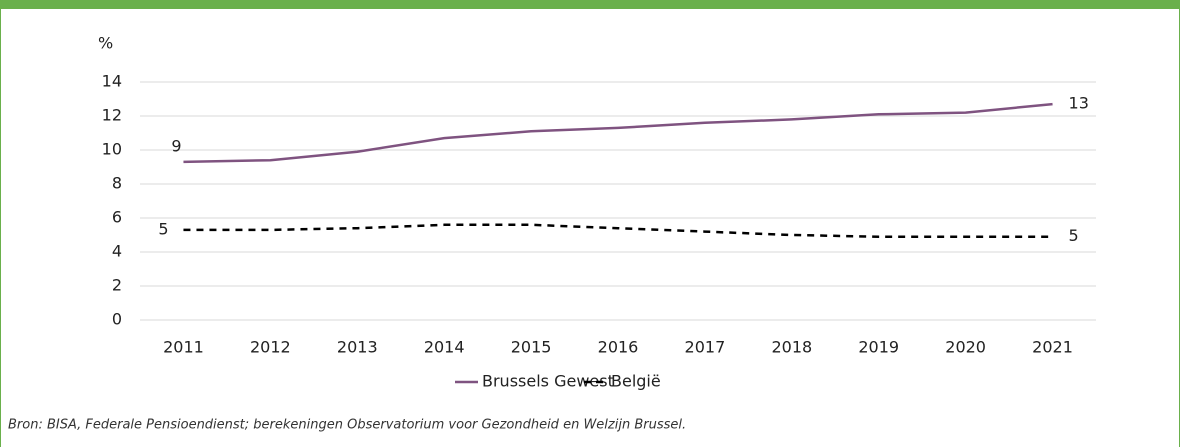 The width and height of the screenshot is (1180, 447). What do you see at coordinates (176, 145) in the screenshot?
I see `data-label: 9` at bounding box center [176, 145].